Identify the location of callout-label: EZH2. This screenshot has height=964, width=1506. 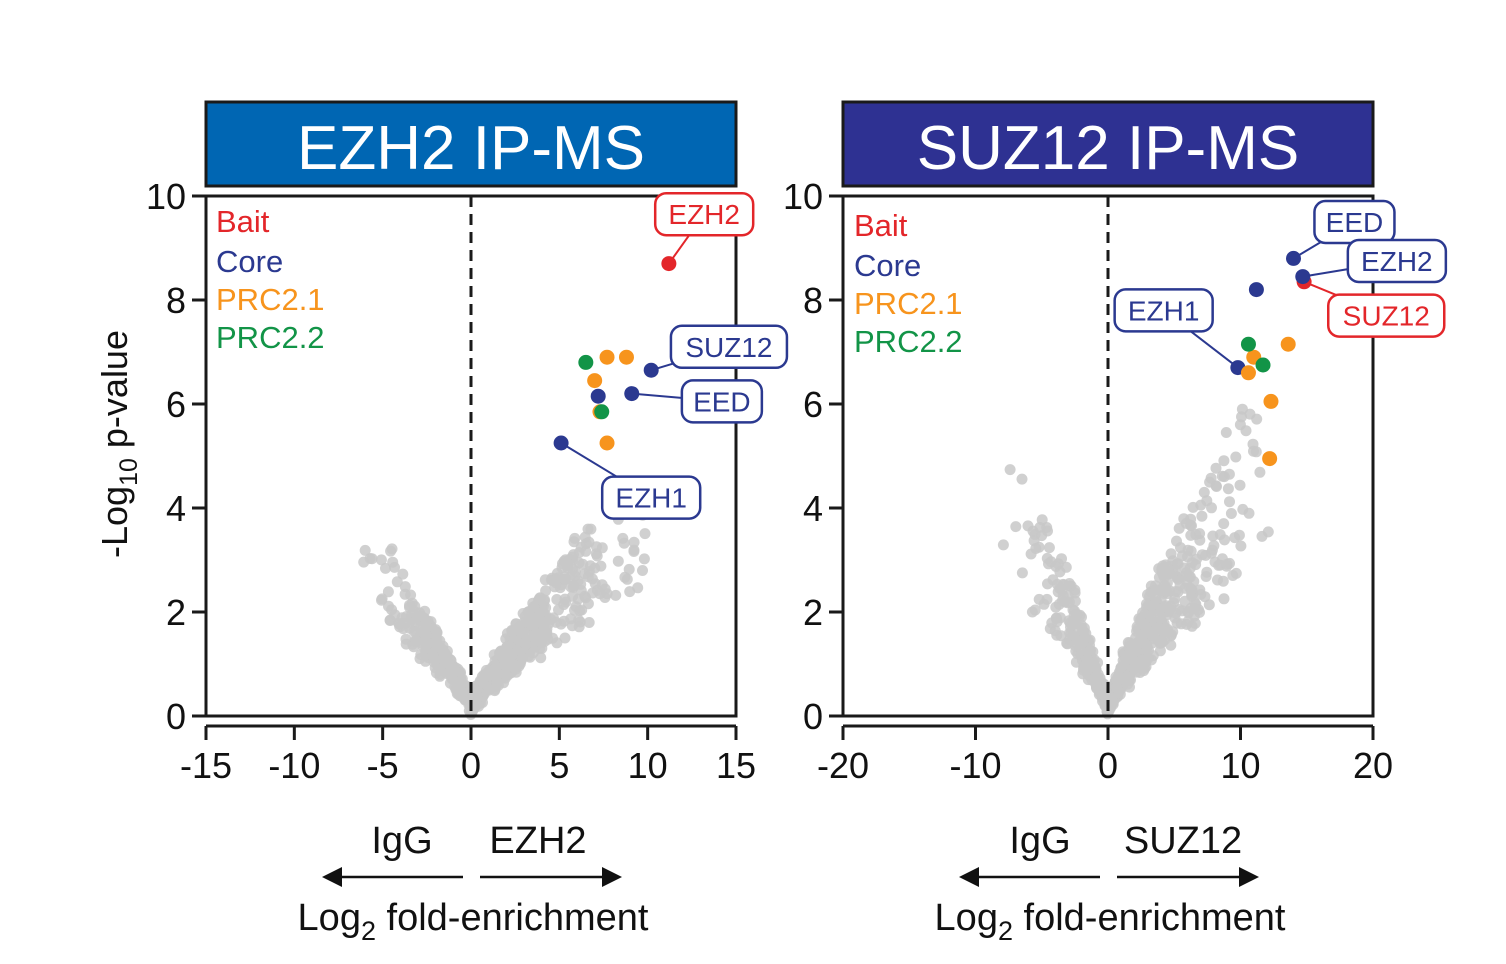
(704, 214).